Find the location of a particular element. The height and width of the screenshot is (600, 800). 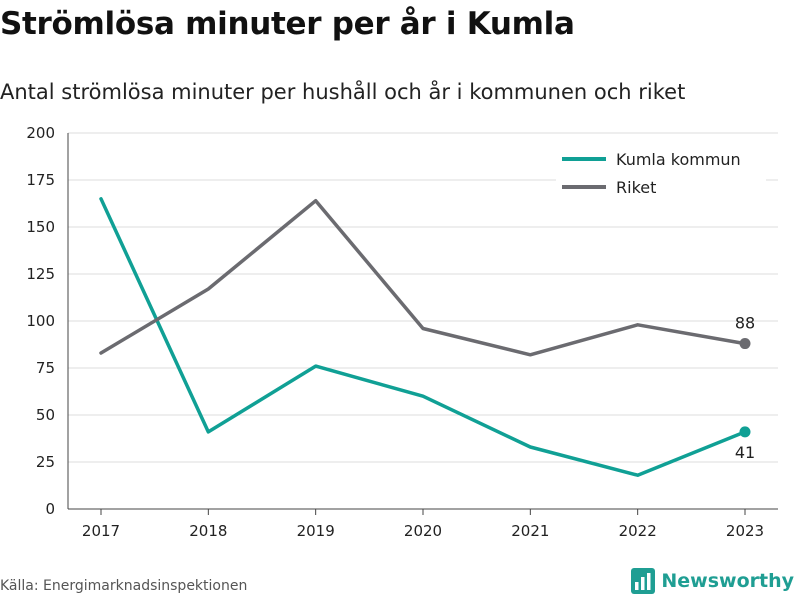

end-value-label-1: 88 is located at coordinates (745, 323).